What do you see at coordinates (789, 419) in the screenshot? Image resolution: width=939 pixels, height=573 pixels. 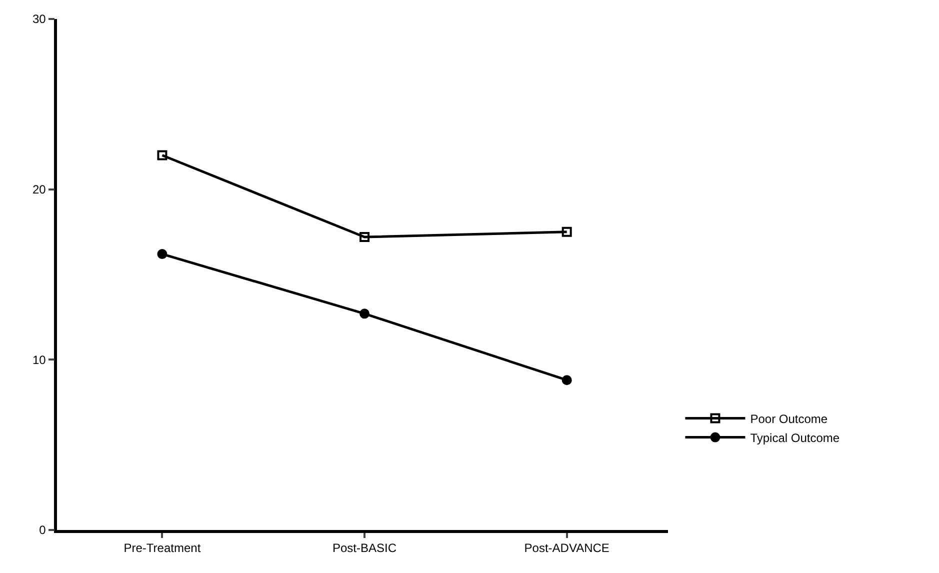 I see `legend-label: Poor Outcome` at bounding box center [789, 419].